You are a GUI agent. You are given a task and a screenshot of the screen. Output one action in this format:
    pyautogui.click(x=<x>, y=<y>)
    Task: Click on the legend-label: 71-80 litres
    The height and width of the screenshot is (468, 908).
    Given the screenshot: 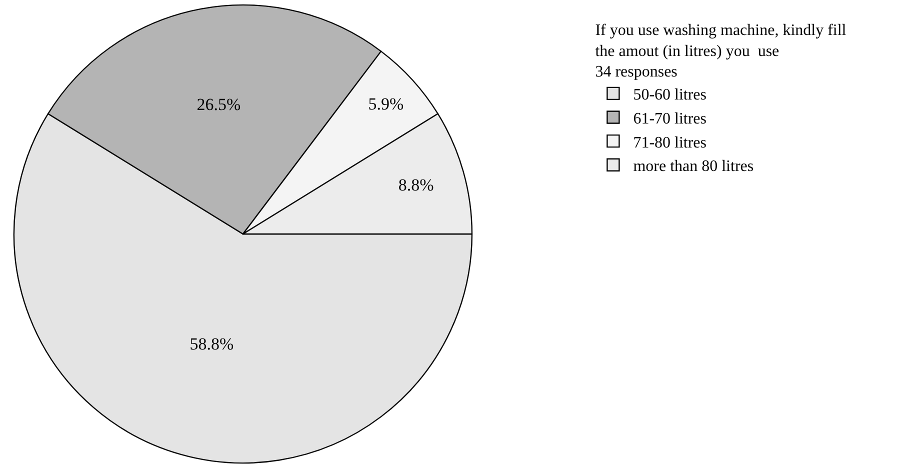 What is the action you would take?
    pyautogui.click(x=670, y=143)
    